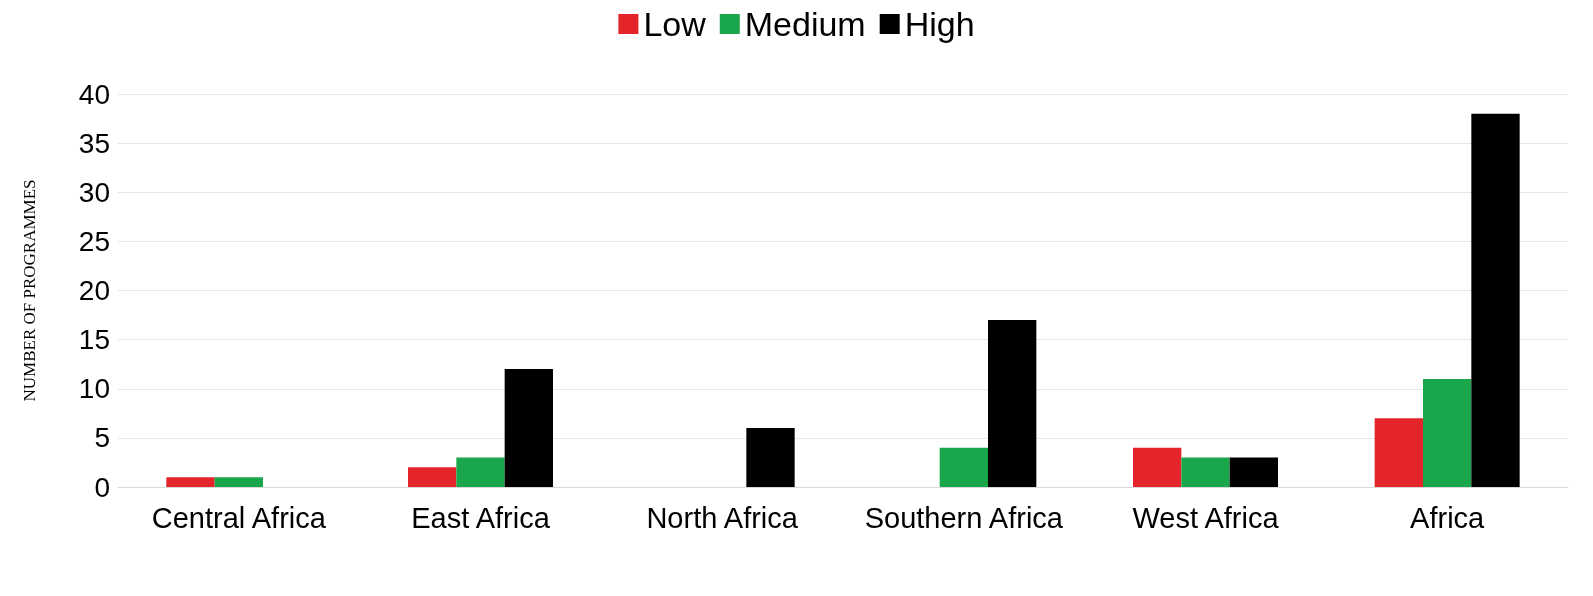 This screenshot has width=1593, height=596. Describe the element at coordinates (94, 143) in the screenshot. I see `y-tick-label: 35` at that location.